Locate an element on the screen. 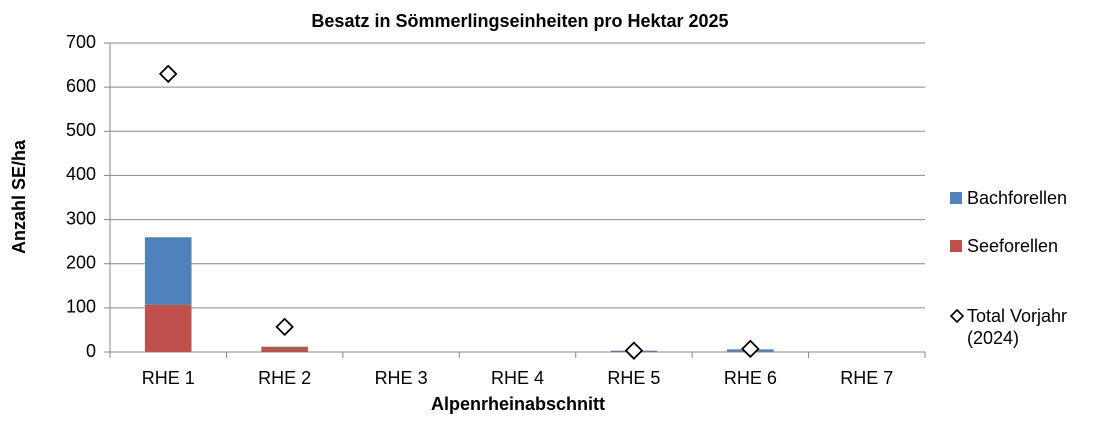 The image size is (1118, 443). x-tick-label: RHE 4 is located at coordinates (517, 378).